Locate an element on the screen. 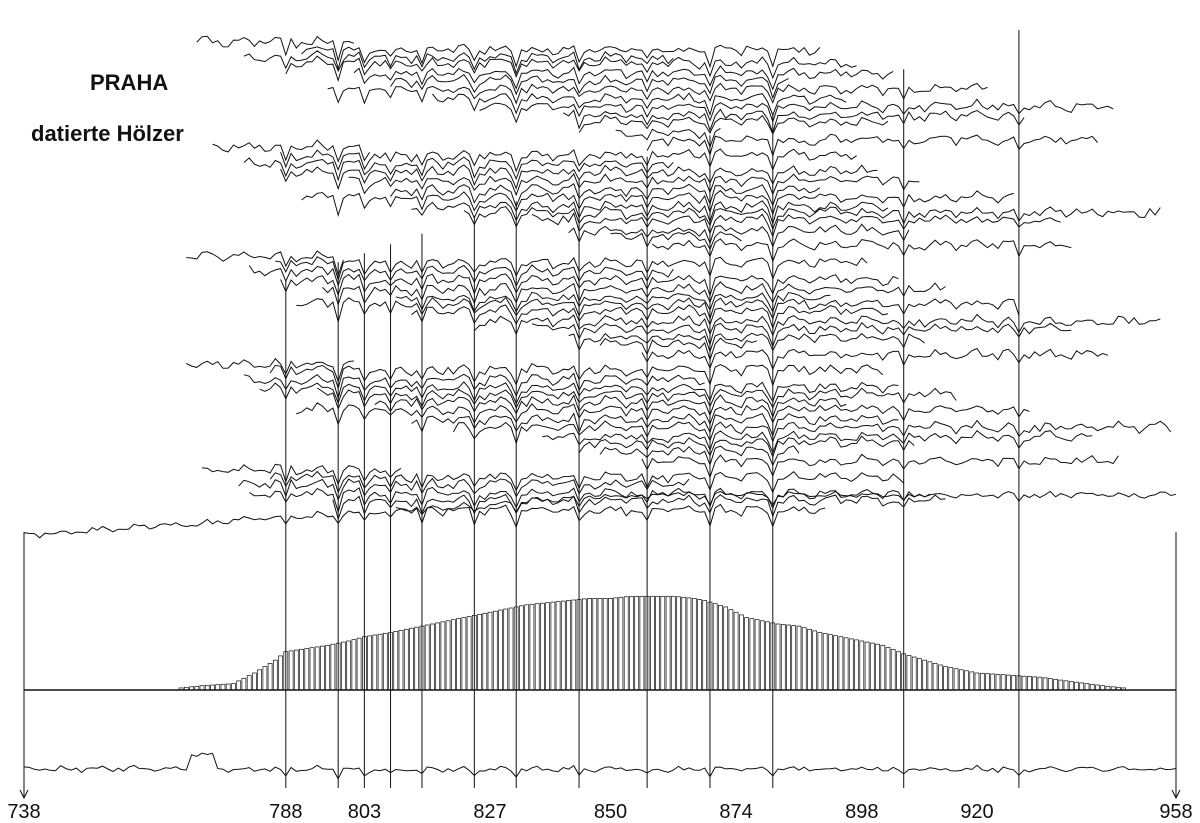 Image resolution: width=1200 pixels, height=823 pixels. x-tick-label: 850 is located at coordinates (610, 812).